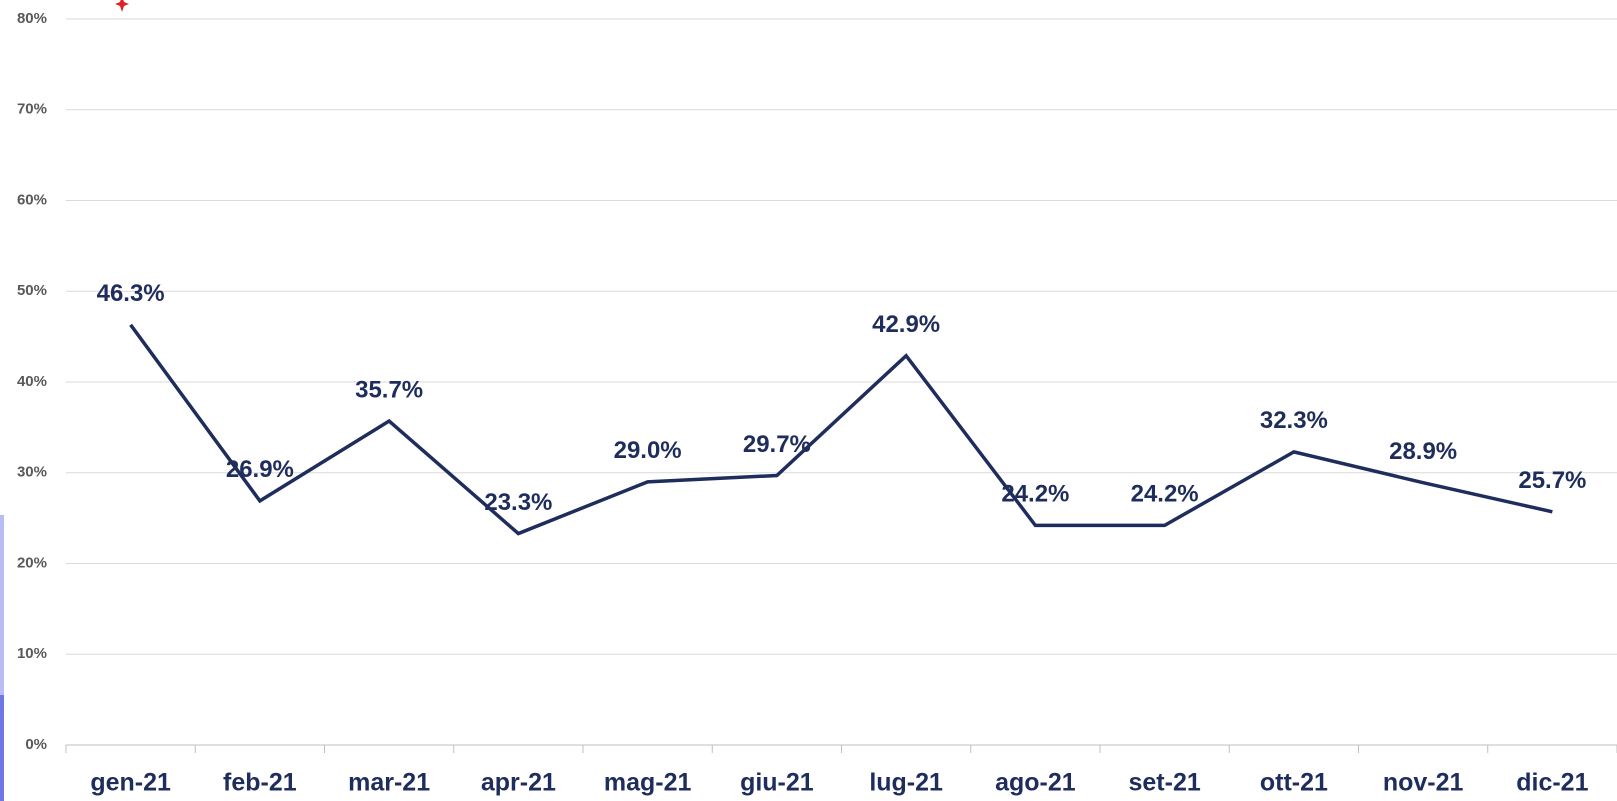 The width and height of the screenshot is (1617, 801). What do you see at coordinates (1294, 783) in the screenshot?
I see `x-tick-label: ott-21` at bounding box center [1294, 783].